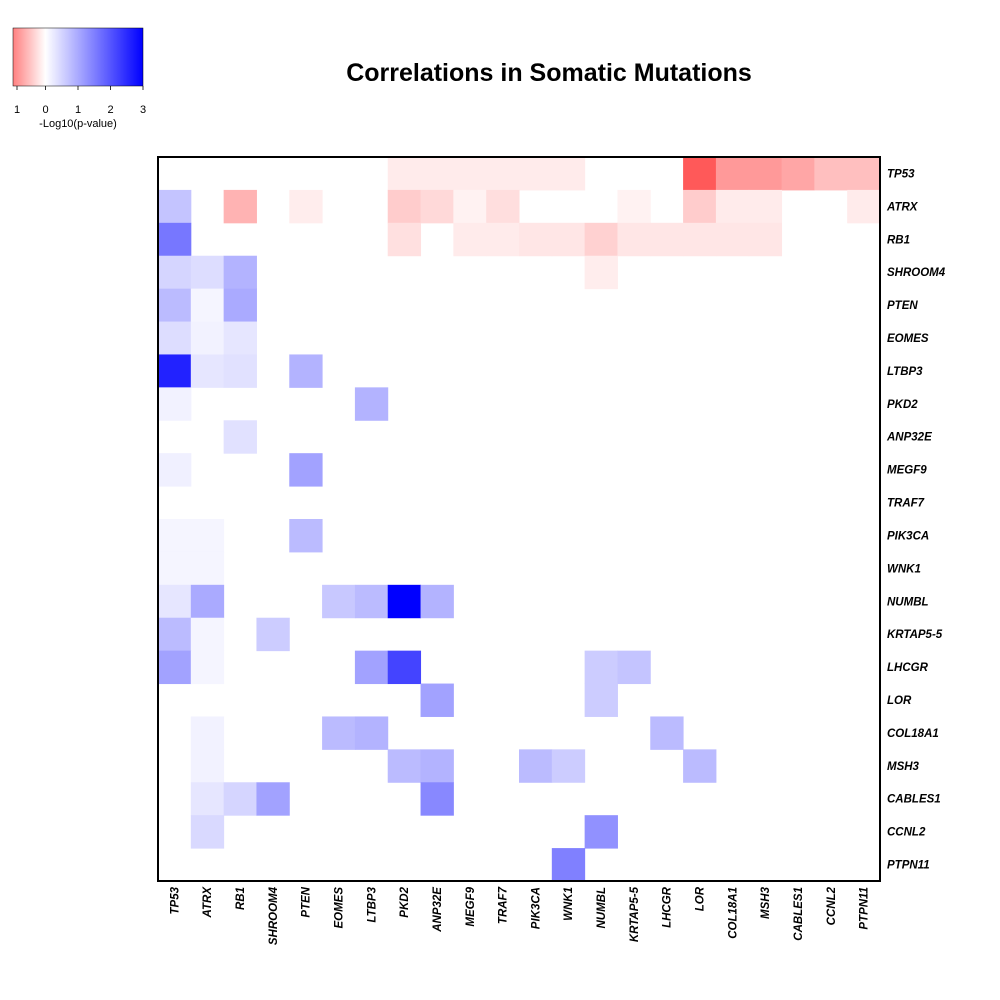 The width and height of the screenshot is (1000, 1000). What do you see at coordinates (549, 73) in the screenshot?
I see `chart-title: Correlations in Somatic Mutations` at bounding box center [549, 73].